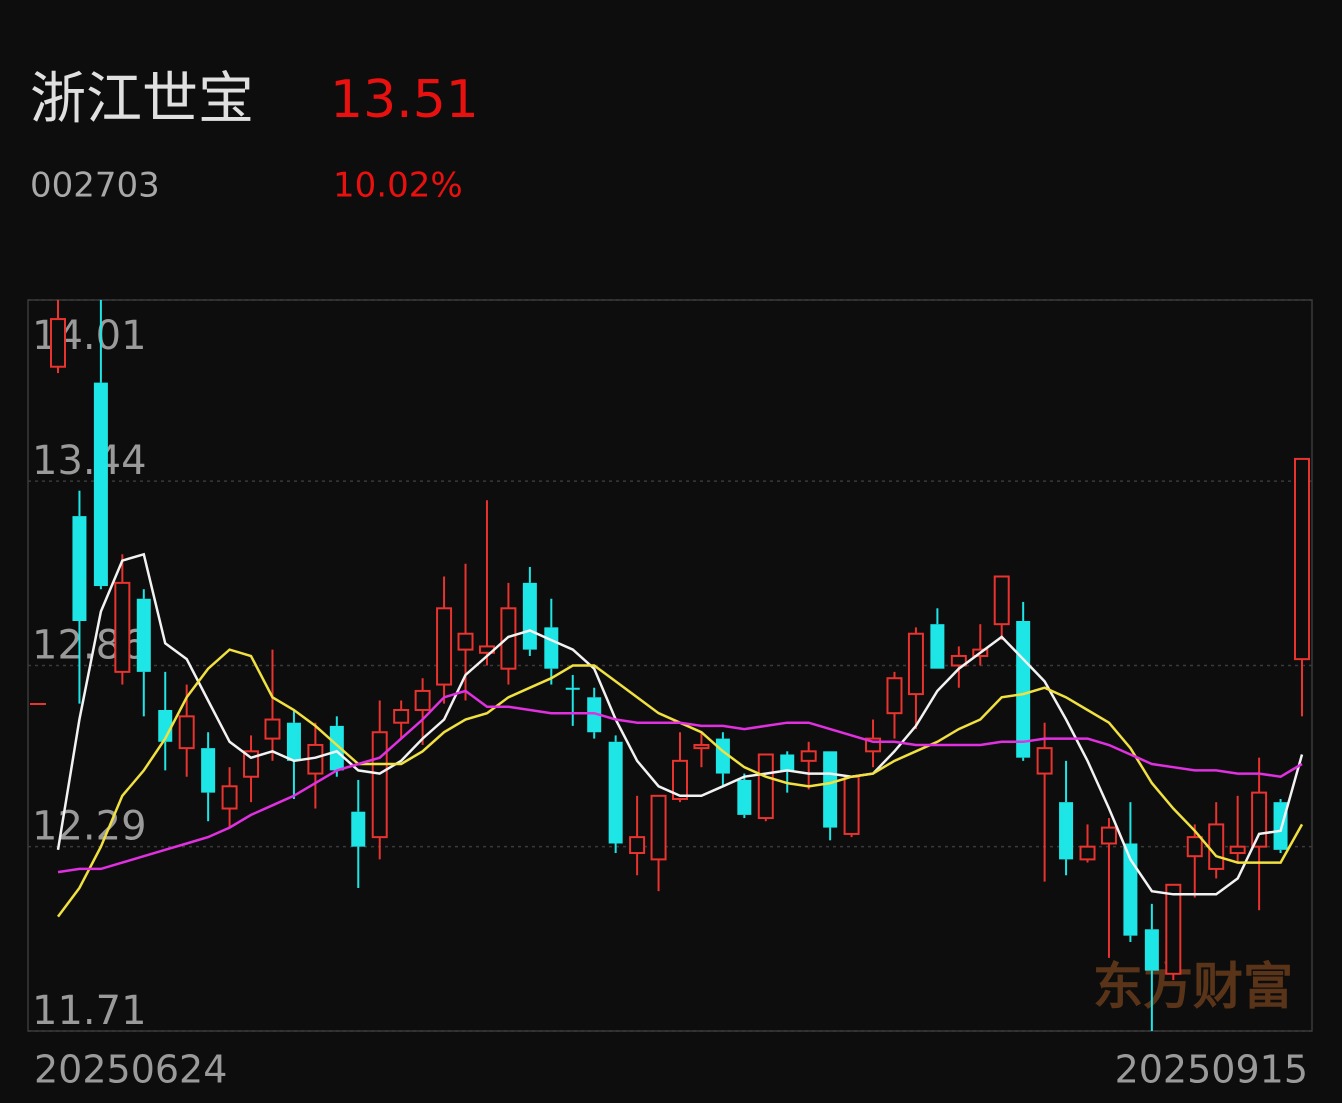 This screenshot has height=1103, width=1342. What do you see at coordinates (89, 1011) in the screenshot?
I see `y-tick-label: 11.71` at bounding box center [89, 1011].